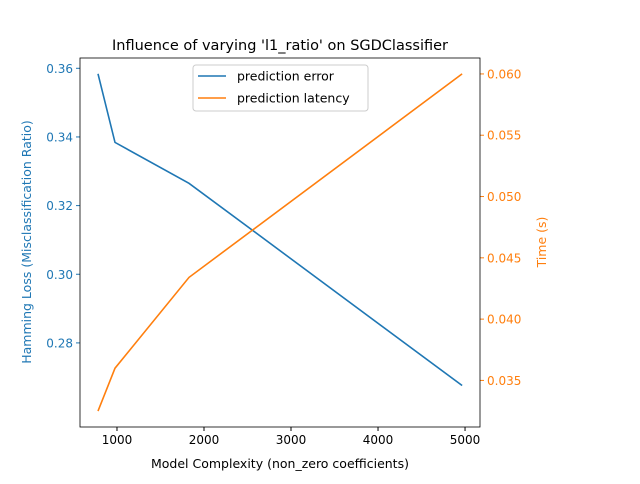  I want to click on y-tick-label-right: 0.040, so click(504, 320).